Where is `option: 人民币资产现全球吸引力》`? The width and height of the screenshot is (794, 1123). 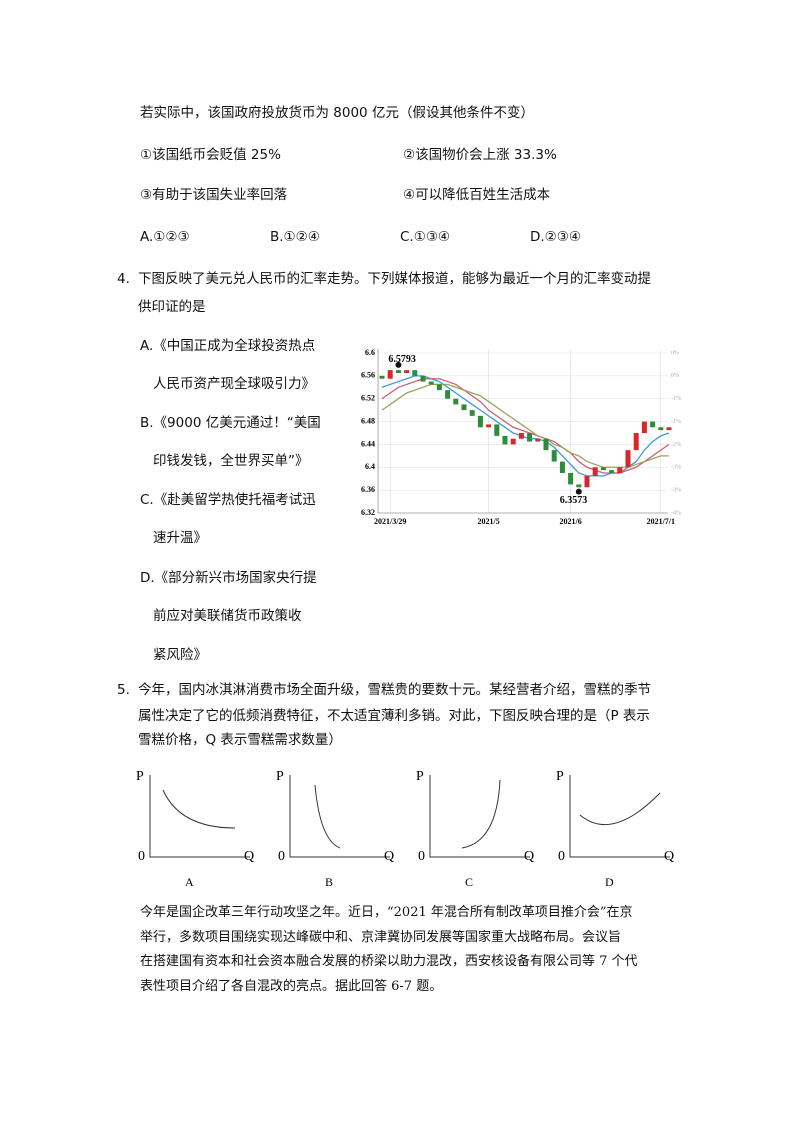 option: 人民币资产现全球吸引力》 is located at coordinates (234, 384).